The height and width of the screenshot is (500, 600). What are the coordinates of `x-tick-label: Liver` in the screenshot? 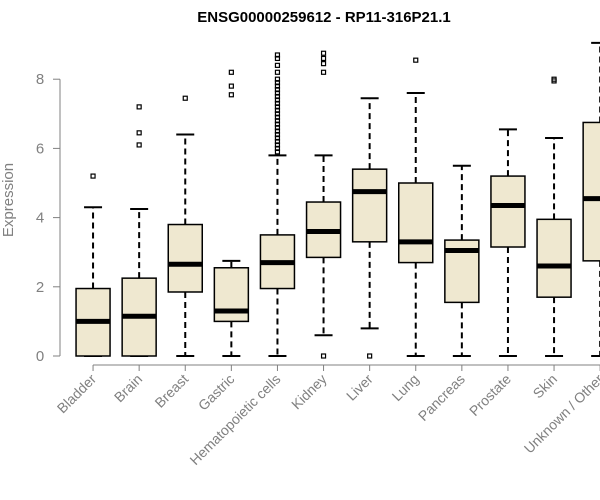 It's located at (359, 387).